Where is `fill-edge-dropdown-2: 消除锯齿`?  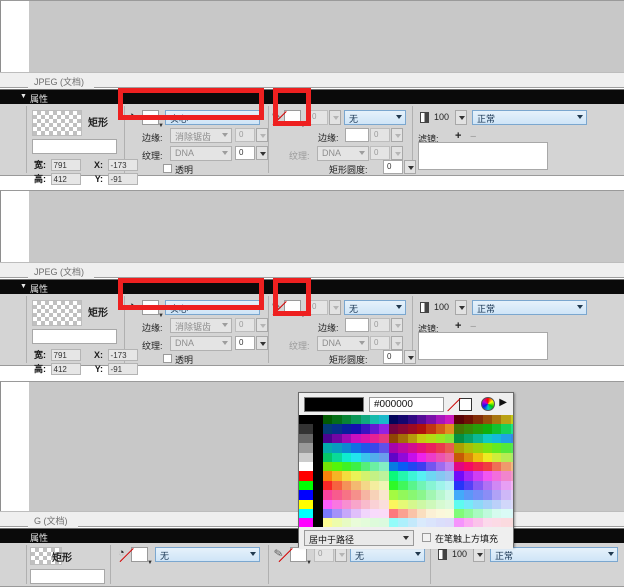
fill-edge-dropdown-2: 消除锯齿 is located at coordinates (201, 325).